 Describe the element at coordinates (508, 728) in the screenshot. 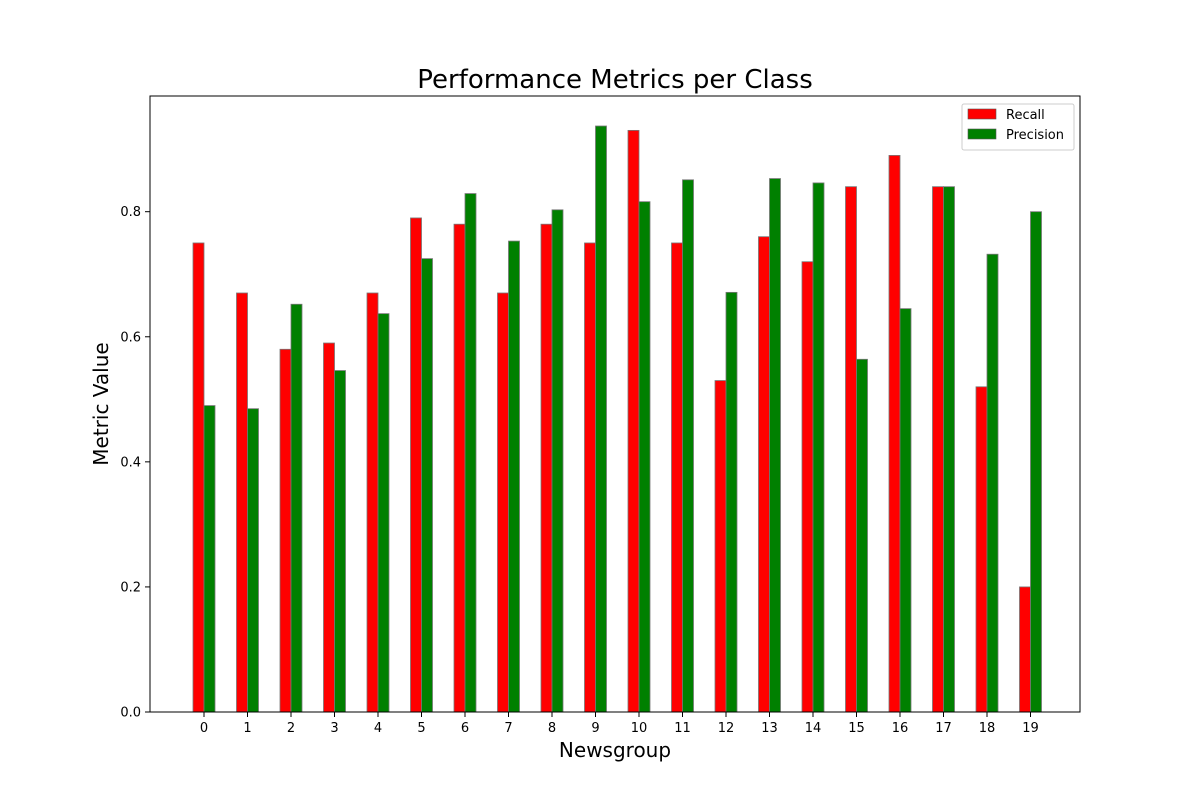

I see `x-tick-label: 7` at that location.